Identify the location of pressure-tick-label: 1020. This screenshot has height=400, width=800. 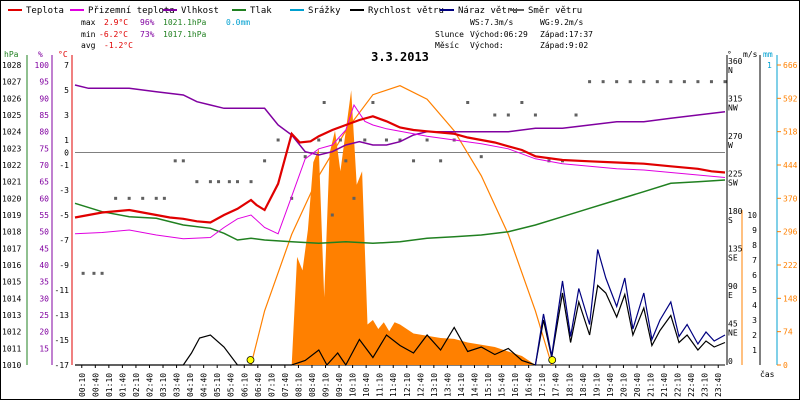
(11, 198).